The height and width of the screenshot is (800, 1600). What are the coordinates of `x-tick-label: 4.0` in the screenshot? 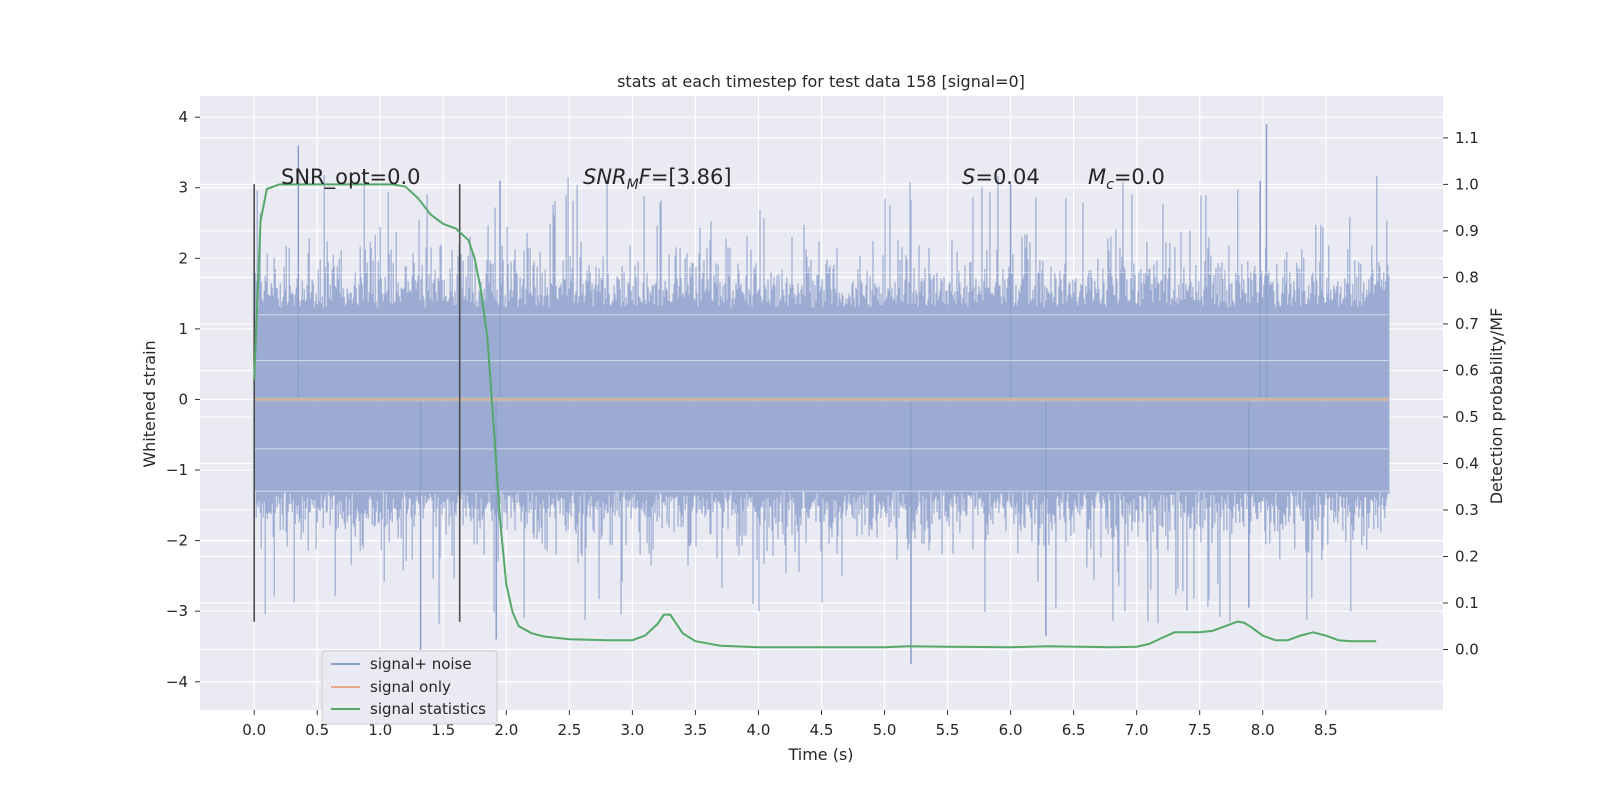 It's located at (759, 730).